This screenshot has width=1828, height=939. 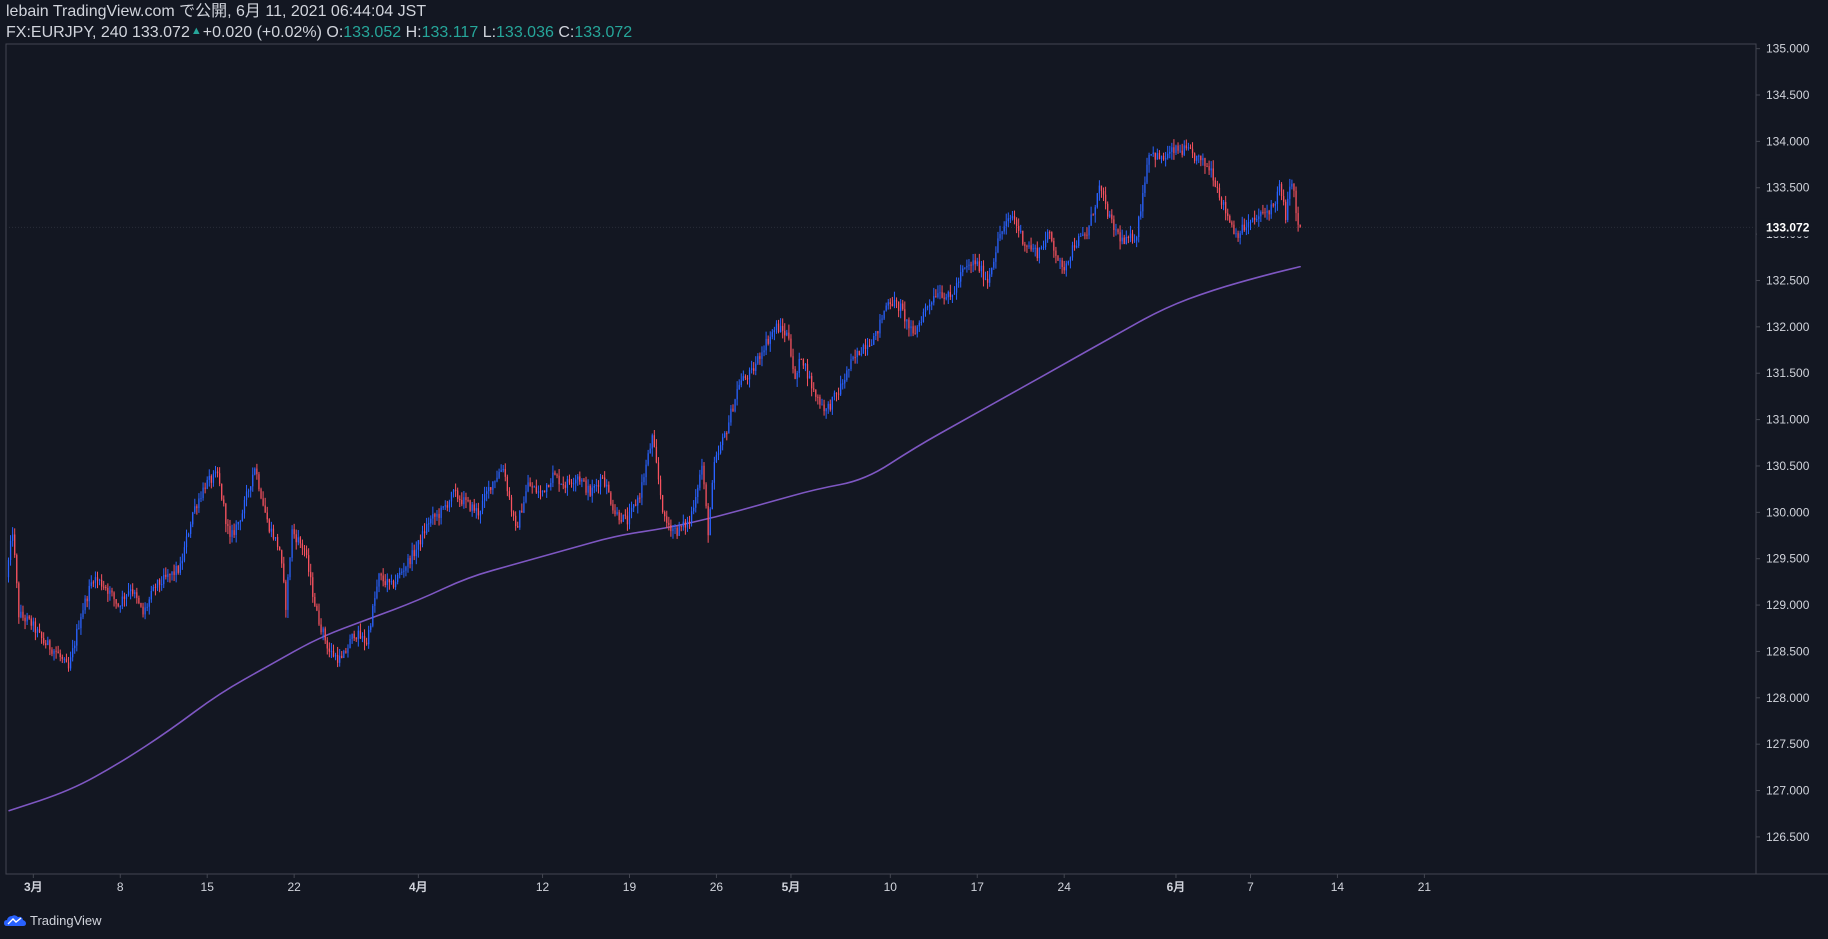 What do you see at coordinates (727, 884) in the screenshot?
I see `time-axis: 3月 8 15 22 4月 12 19 26 5月 10 17 24 6月 7 14 21` at bounding box center [727, 884].